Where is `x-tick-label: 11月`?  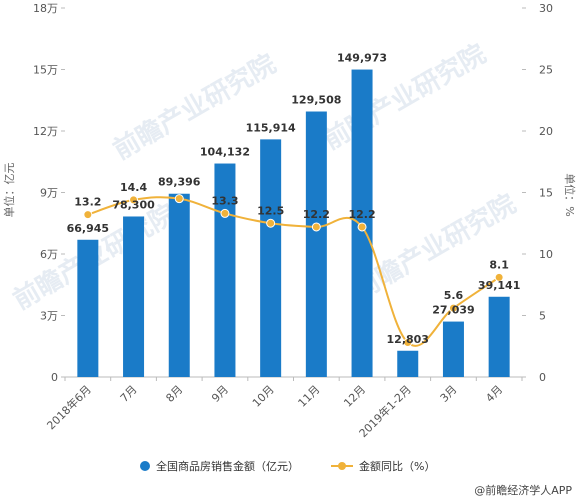
x-tick-label: 11月 is located at coordinates (309, 396).